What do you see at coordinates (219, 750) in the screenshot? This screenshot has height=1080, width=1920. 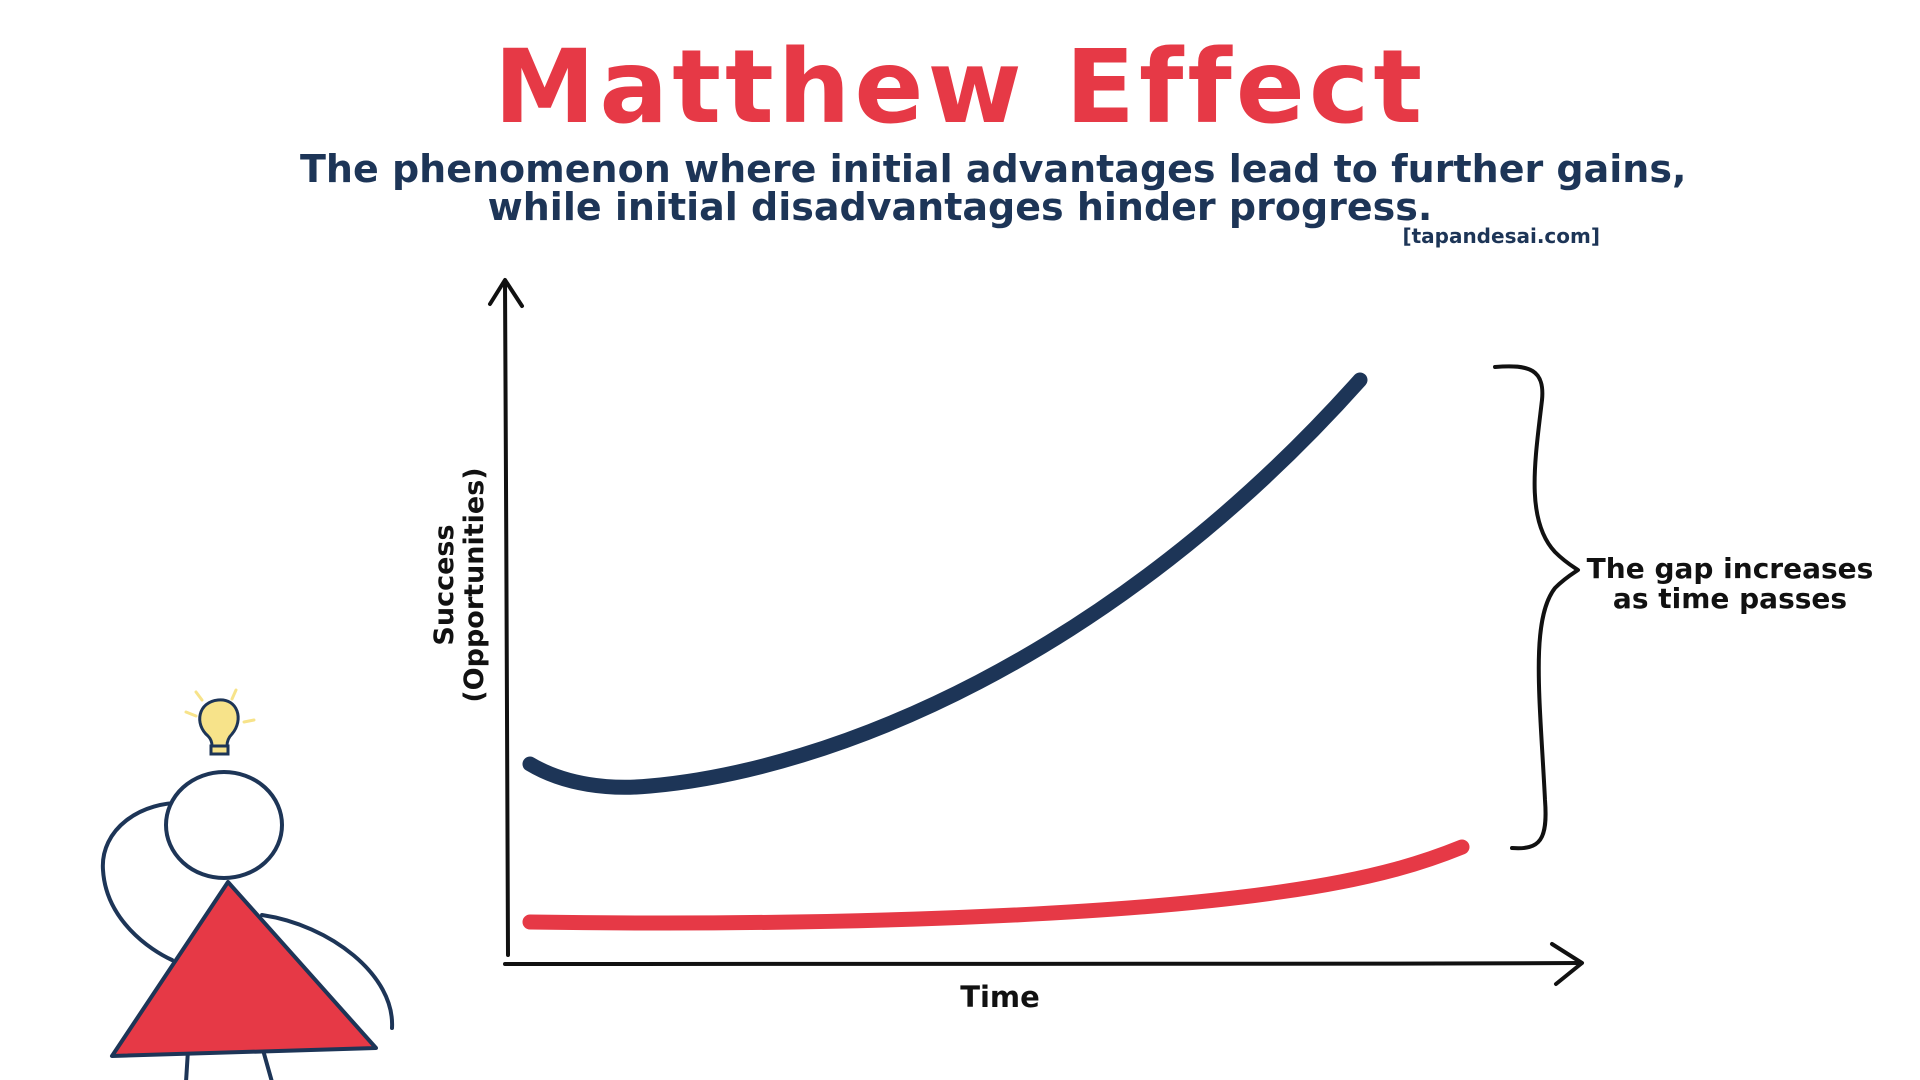 I see `lightbulb-base` at bounding box center [219, 750].